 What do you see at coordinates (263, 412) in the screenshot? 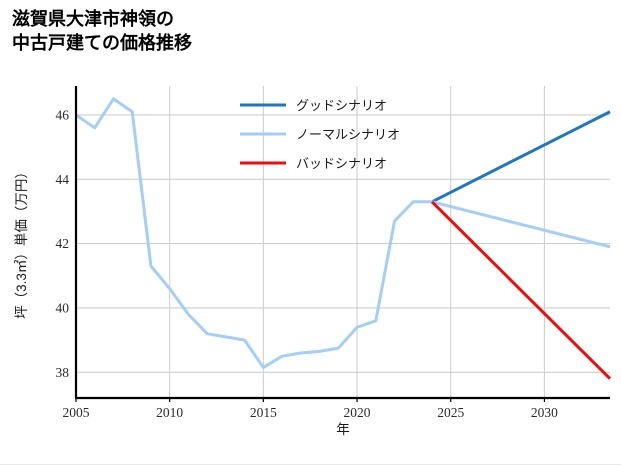
I see `x-tick-label: 2015` at bounding box center [263, 412].